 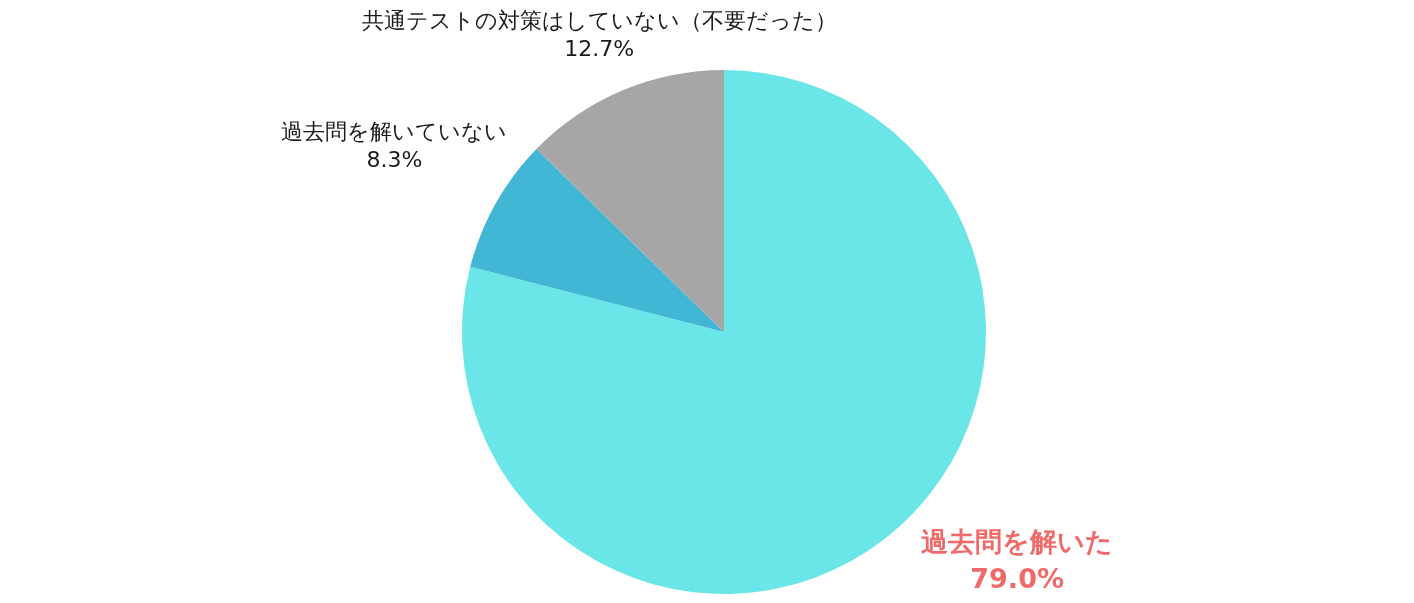 What do you see at coordinates (394, 131) in the screenshot?
I see `slice-label: 過去問を解いていない` at bounding box center [394, 131].